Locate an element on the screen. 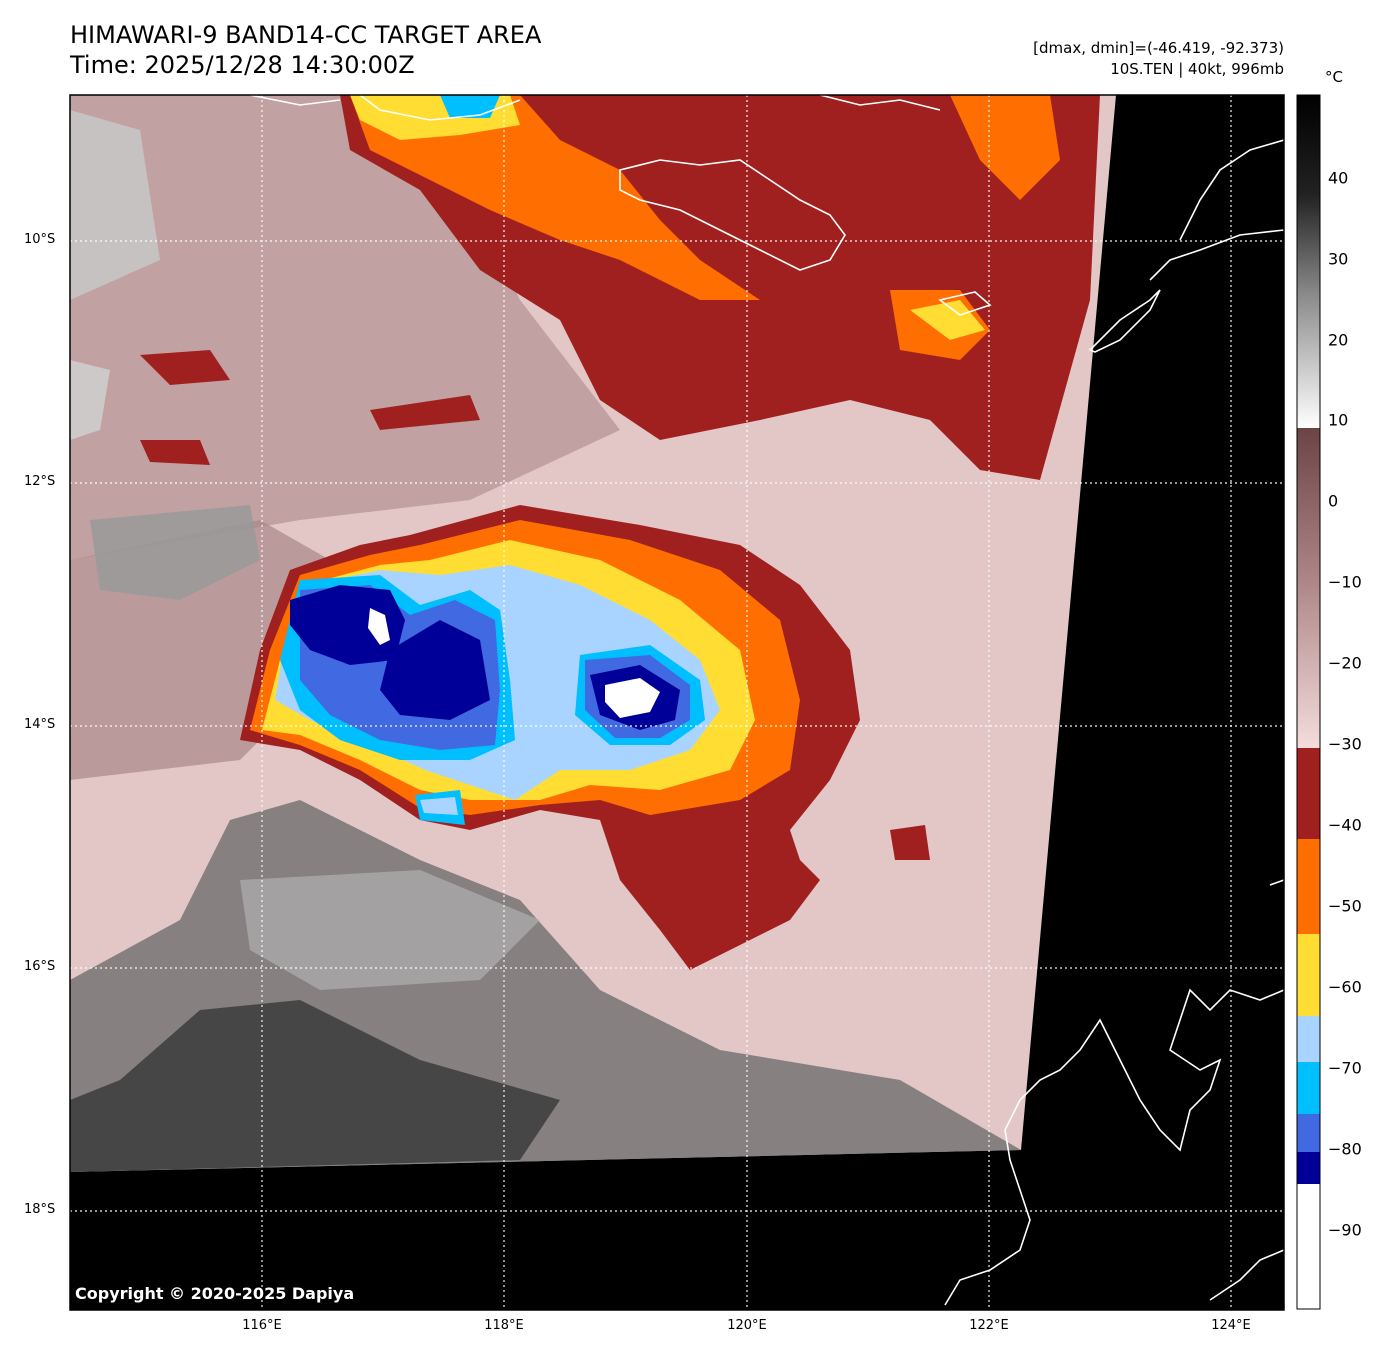  colorbar-cyan is located at coordinates (1308, 1088).